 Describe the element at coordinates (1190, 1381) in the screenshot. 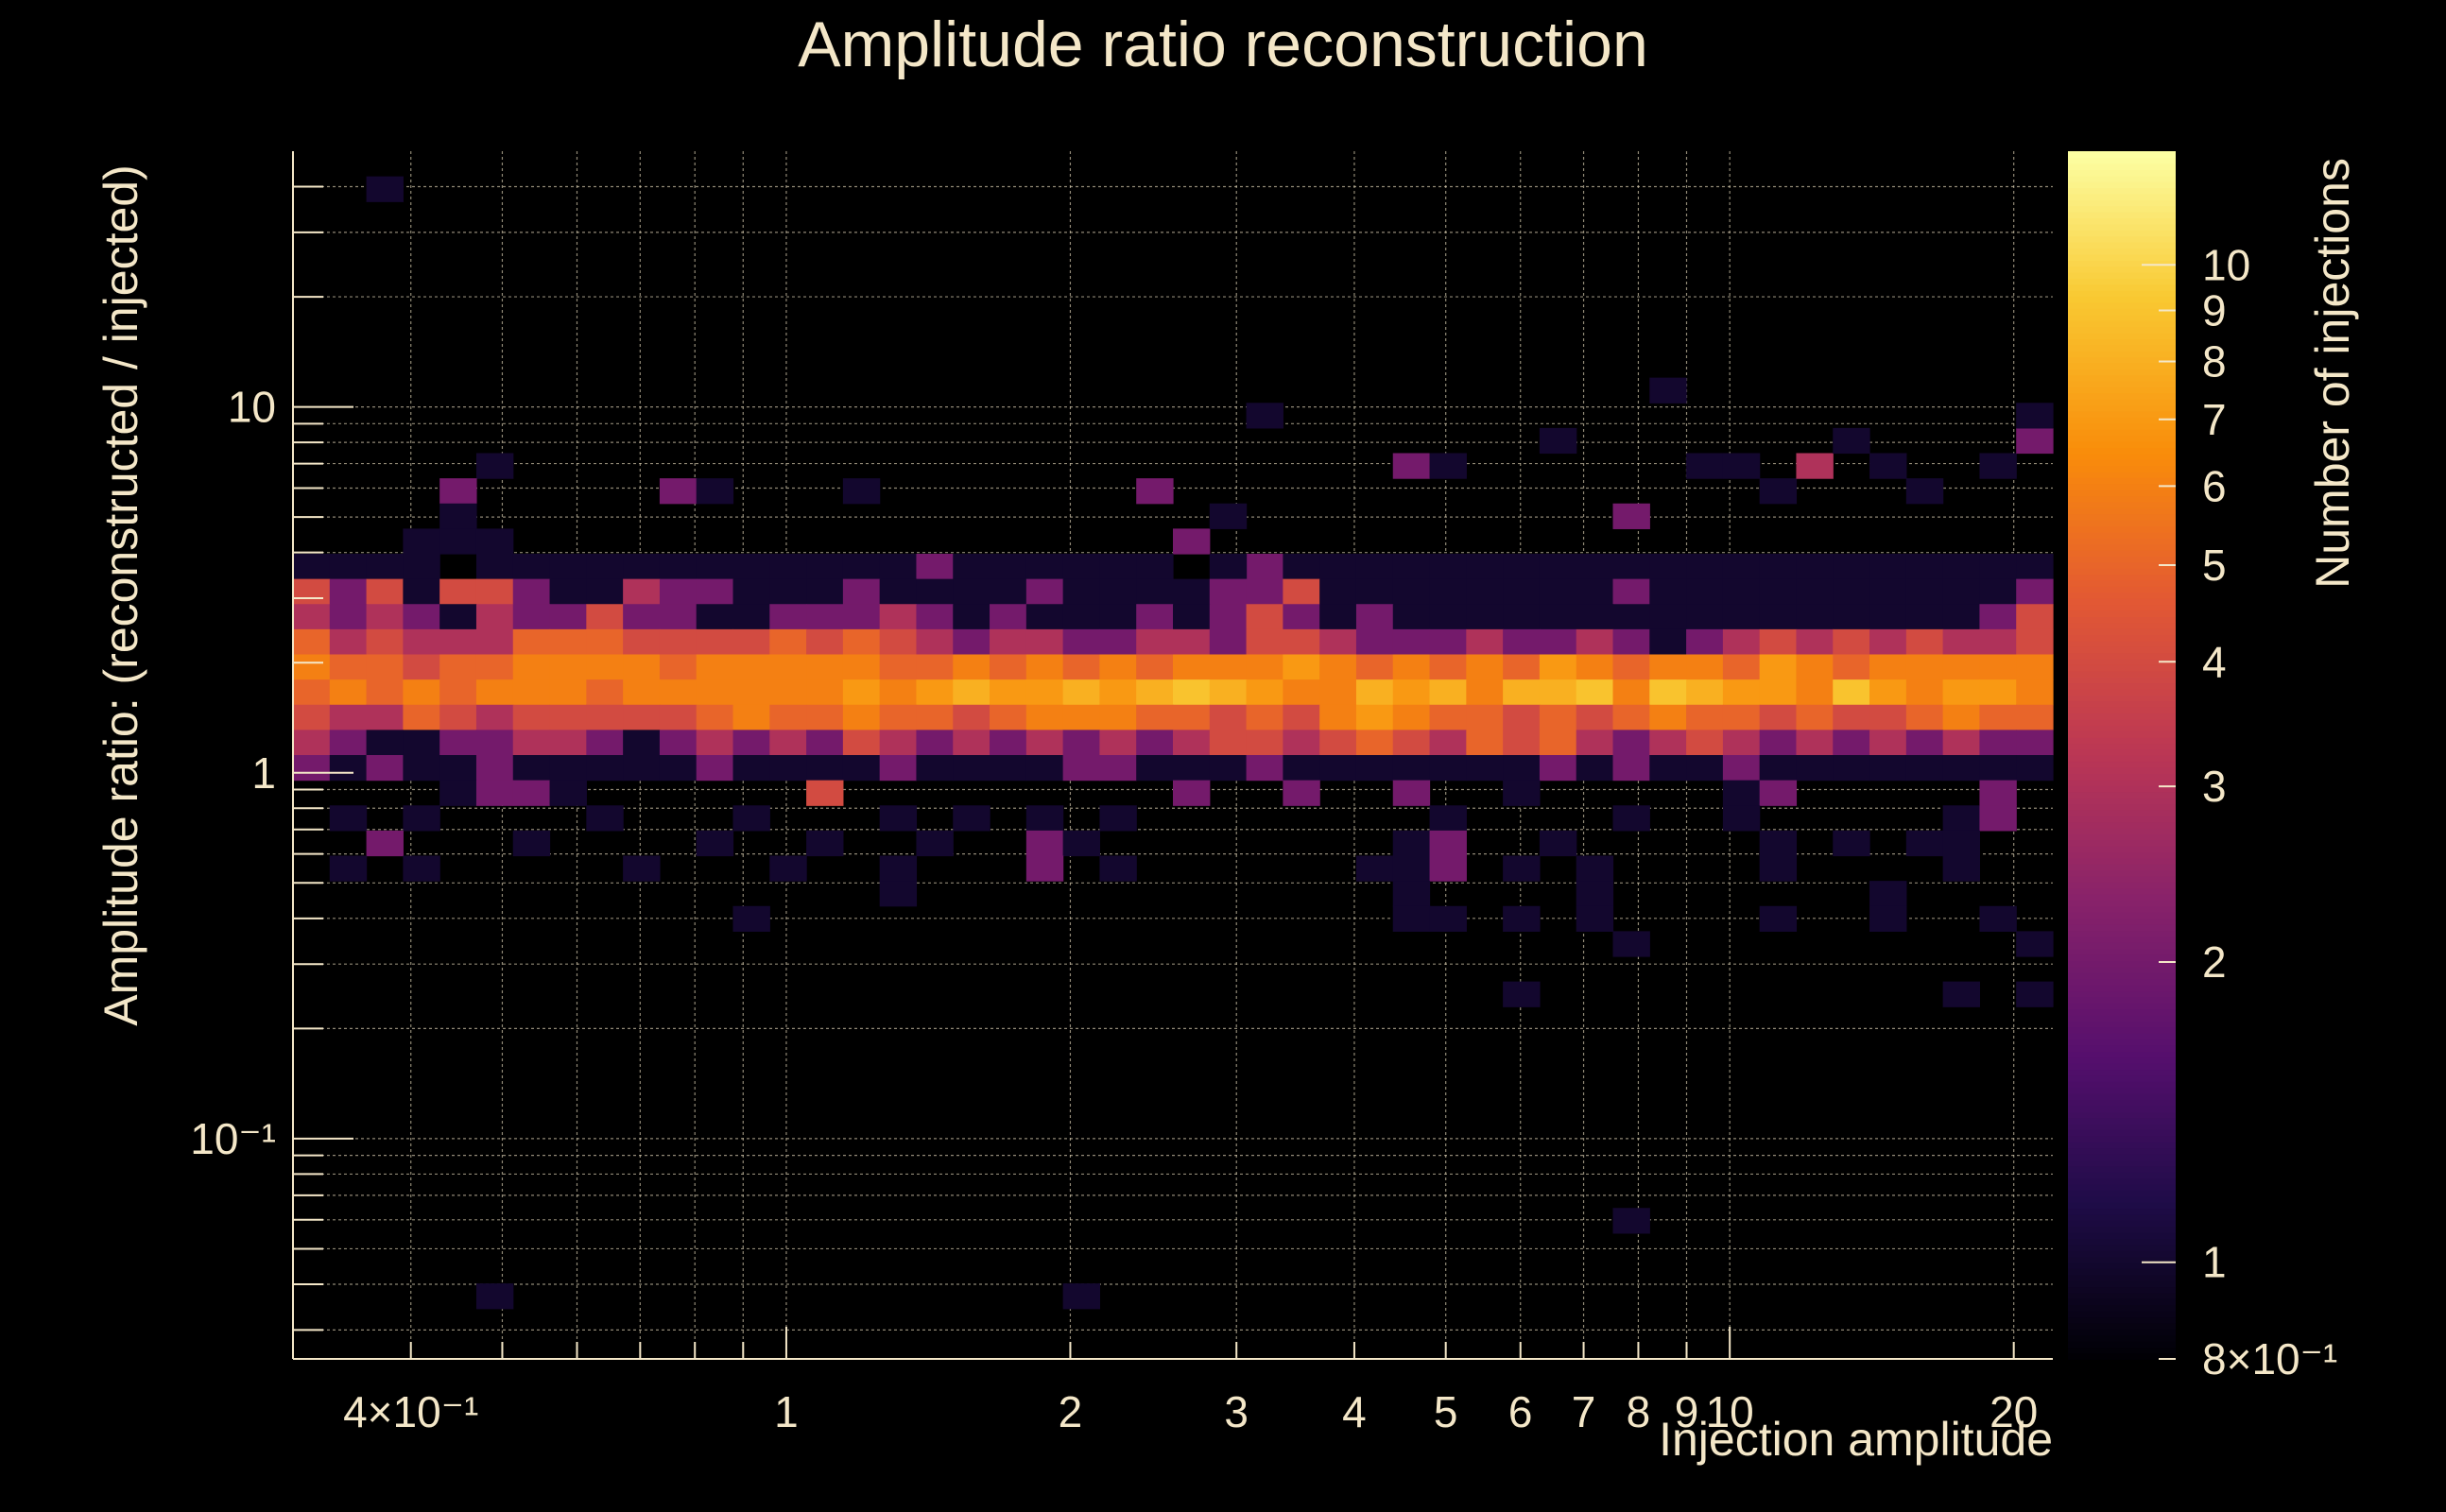

I see `x-axis-ticks: 4×10⁻¹ 1 2 3 4 5 6 7 8 9 10 20` at that location.